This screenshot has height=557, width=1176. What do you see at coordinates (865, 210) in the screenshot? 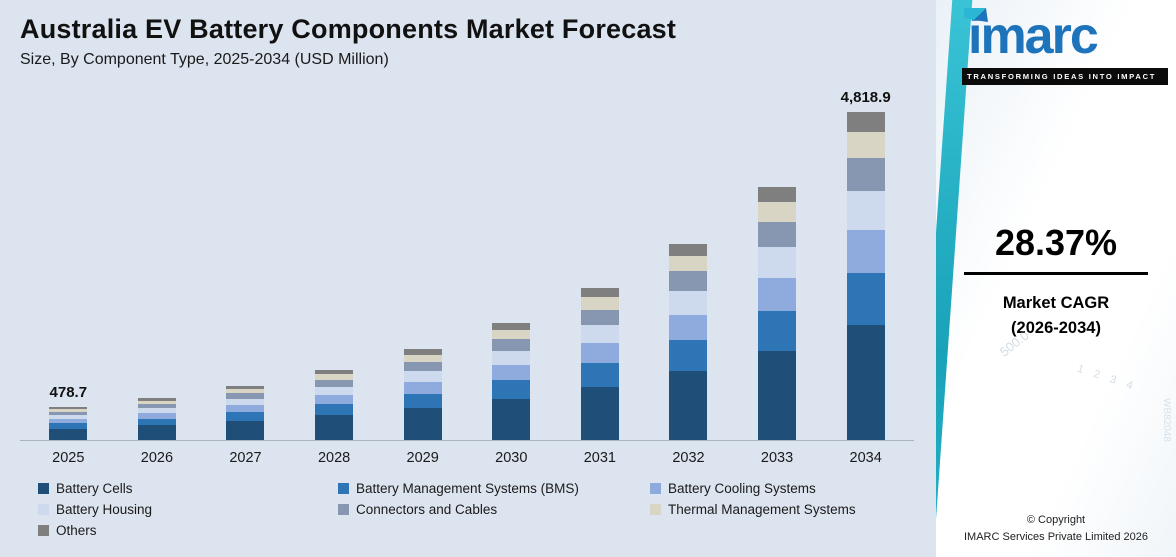
I see `segment-2034-battery-housing` at bounding box center [865, 210].